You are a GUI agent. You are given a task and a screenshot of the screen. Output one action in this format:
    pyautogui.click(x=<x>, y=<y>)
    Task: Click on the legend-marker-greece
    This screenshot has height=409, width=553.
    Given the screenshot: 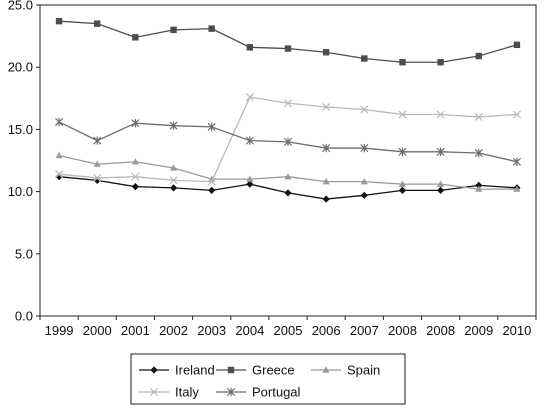 What is the action you would take?
    pyautogui.click(x=231, y=370)
    